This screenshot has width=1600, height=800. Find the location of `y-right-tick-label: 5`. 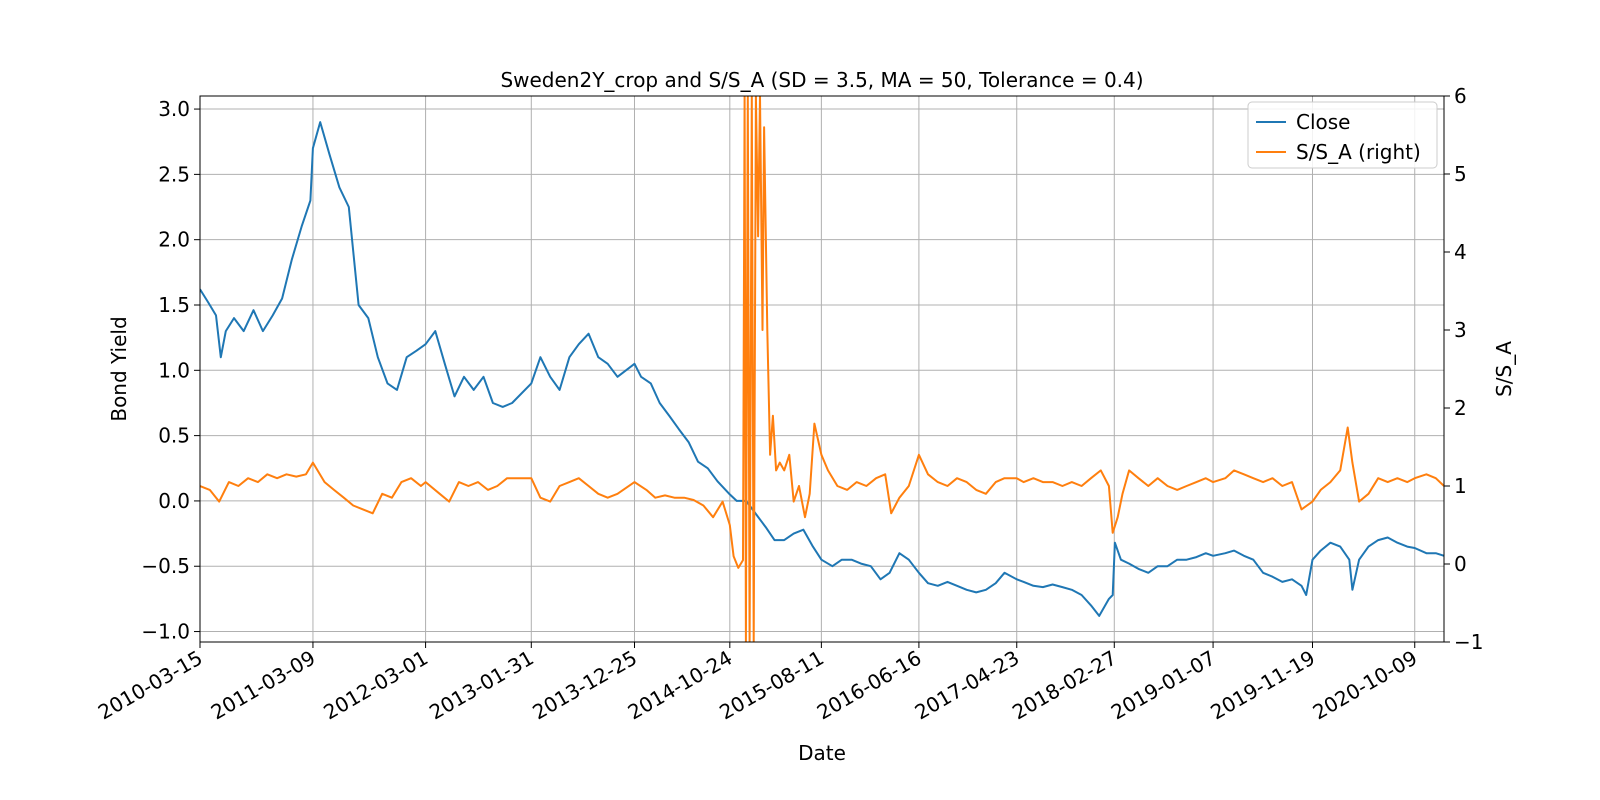

y-right-tick-label: 5 is located at coordinates (1460, 174).